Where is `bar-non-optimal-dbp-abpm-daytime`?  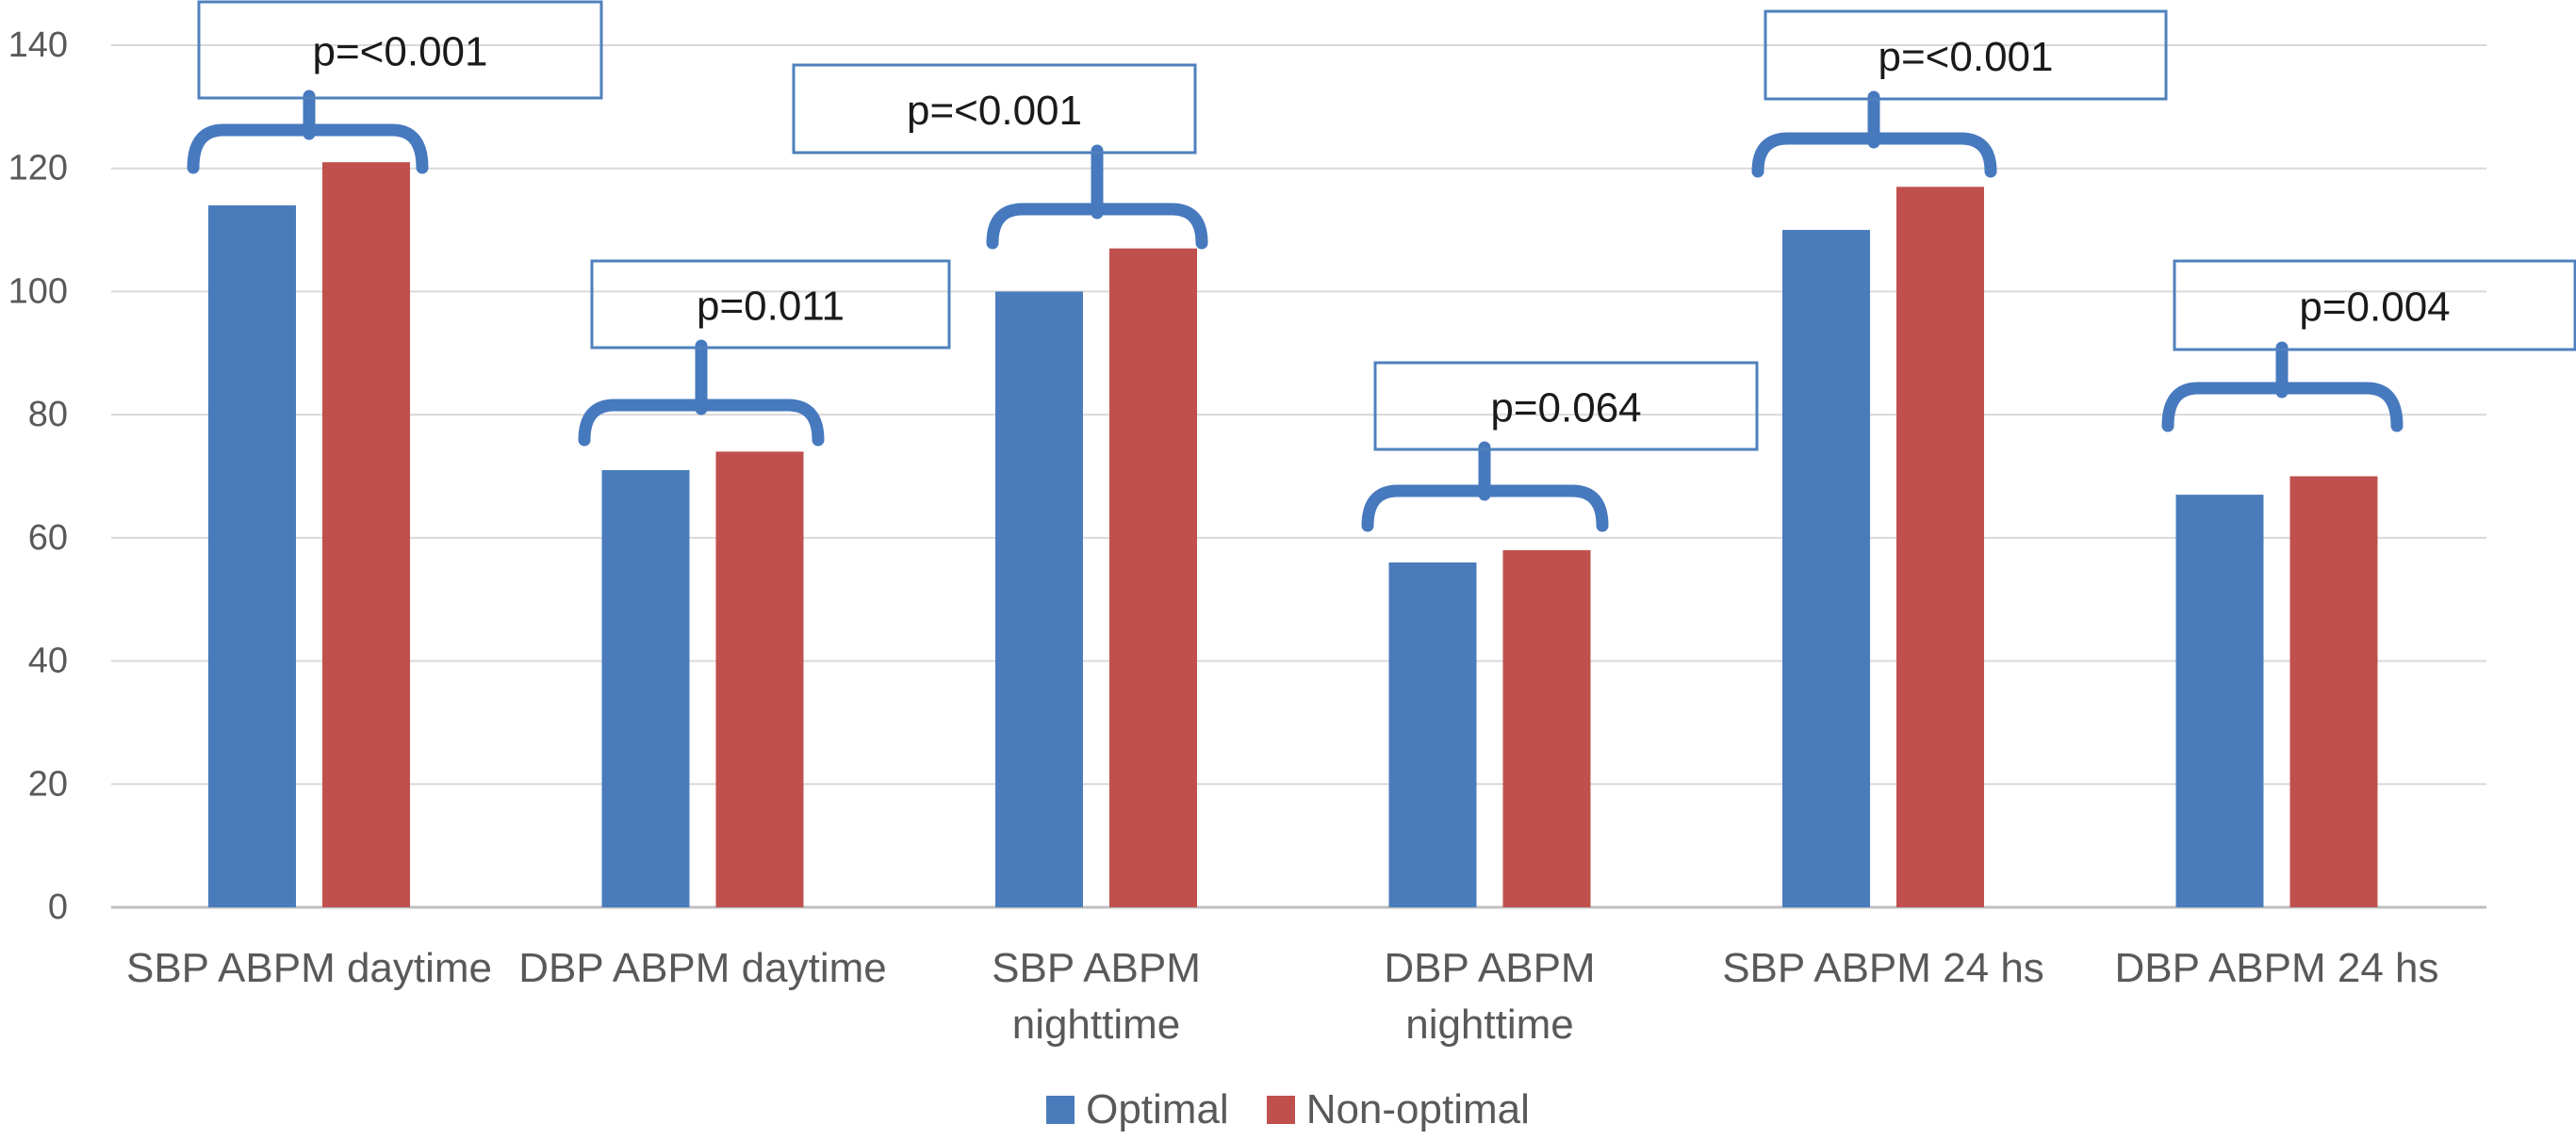
bar-non-optimal-dbp-abpm-daytime is located at coordinates (760, 679).